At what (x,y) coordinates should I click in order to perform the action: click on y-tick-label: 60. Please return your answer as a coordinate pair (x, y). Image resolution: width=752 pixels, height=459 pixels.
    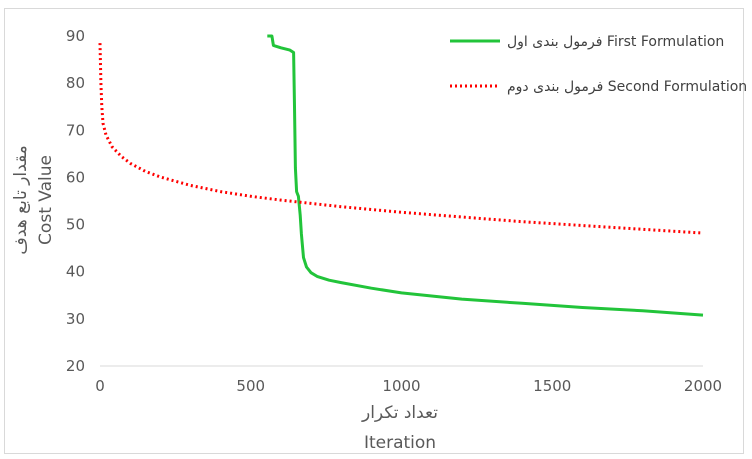
    Looking at the image, I should click on (75, 177).